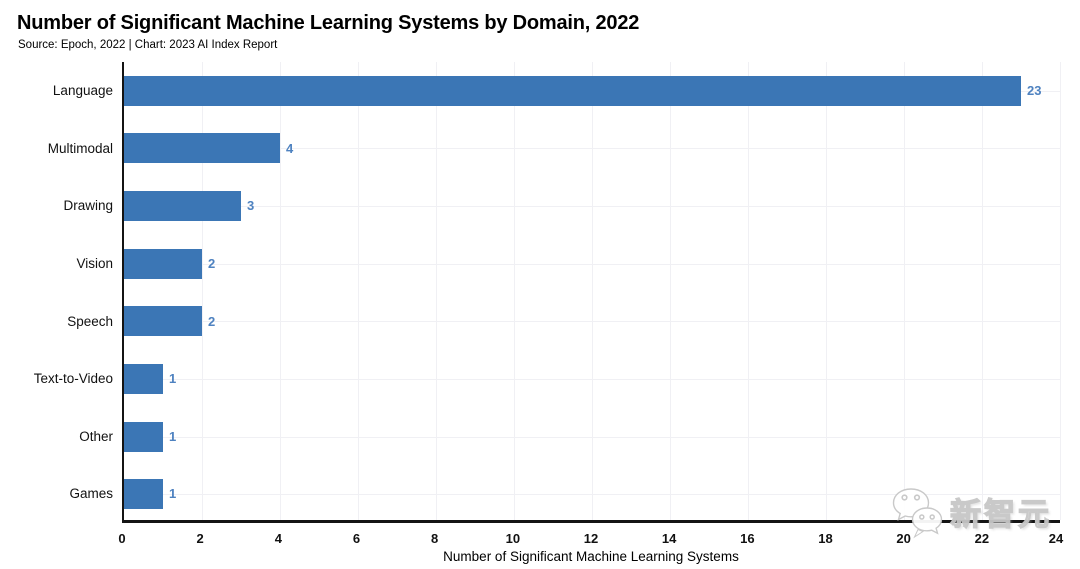 This screenshot has width=1080, height=569. I want to click on bar-row: 4, so click(592, 149).